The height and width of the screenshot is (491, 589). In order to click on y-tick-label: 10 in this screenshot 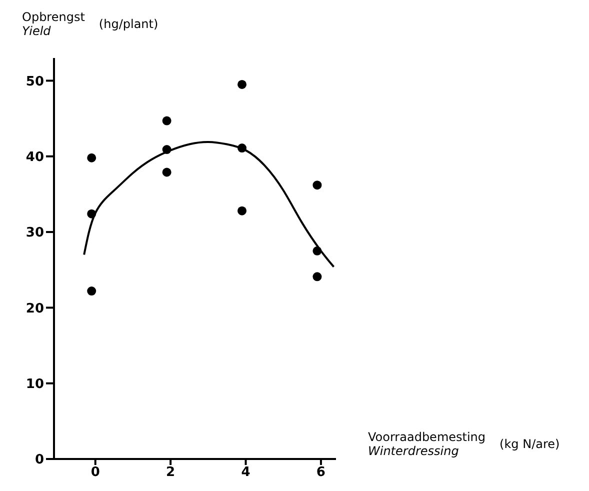, I will do `click(35, 384)`.